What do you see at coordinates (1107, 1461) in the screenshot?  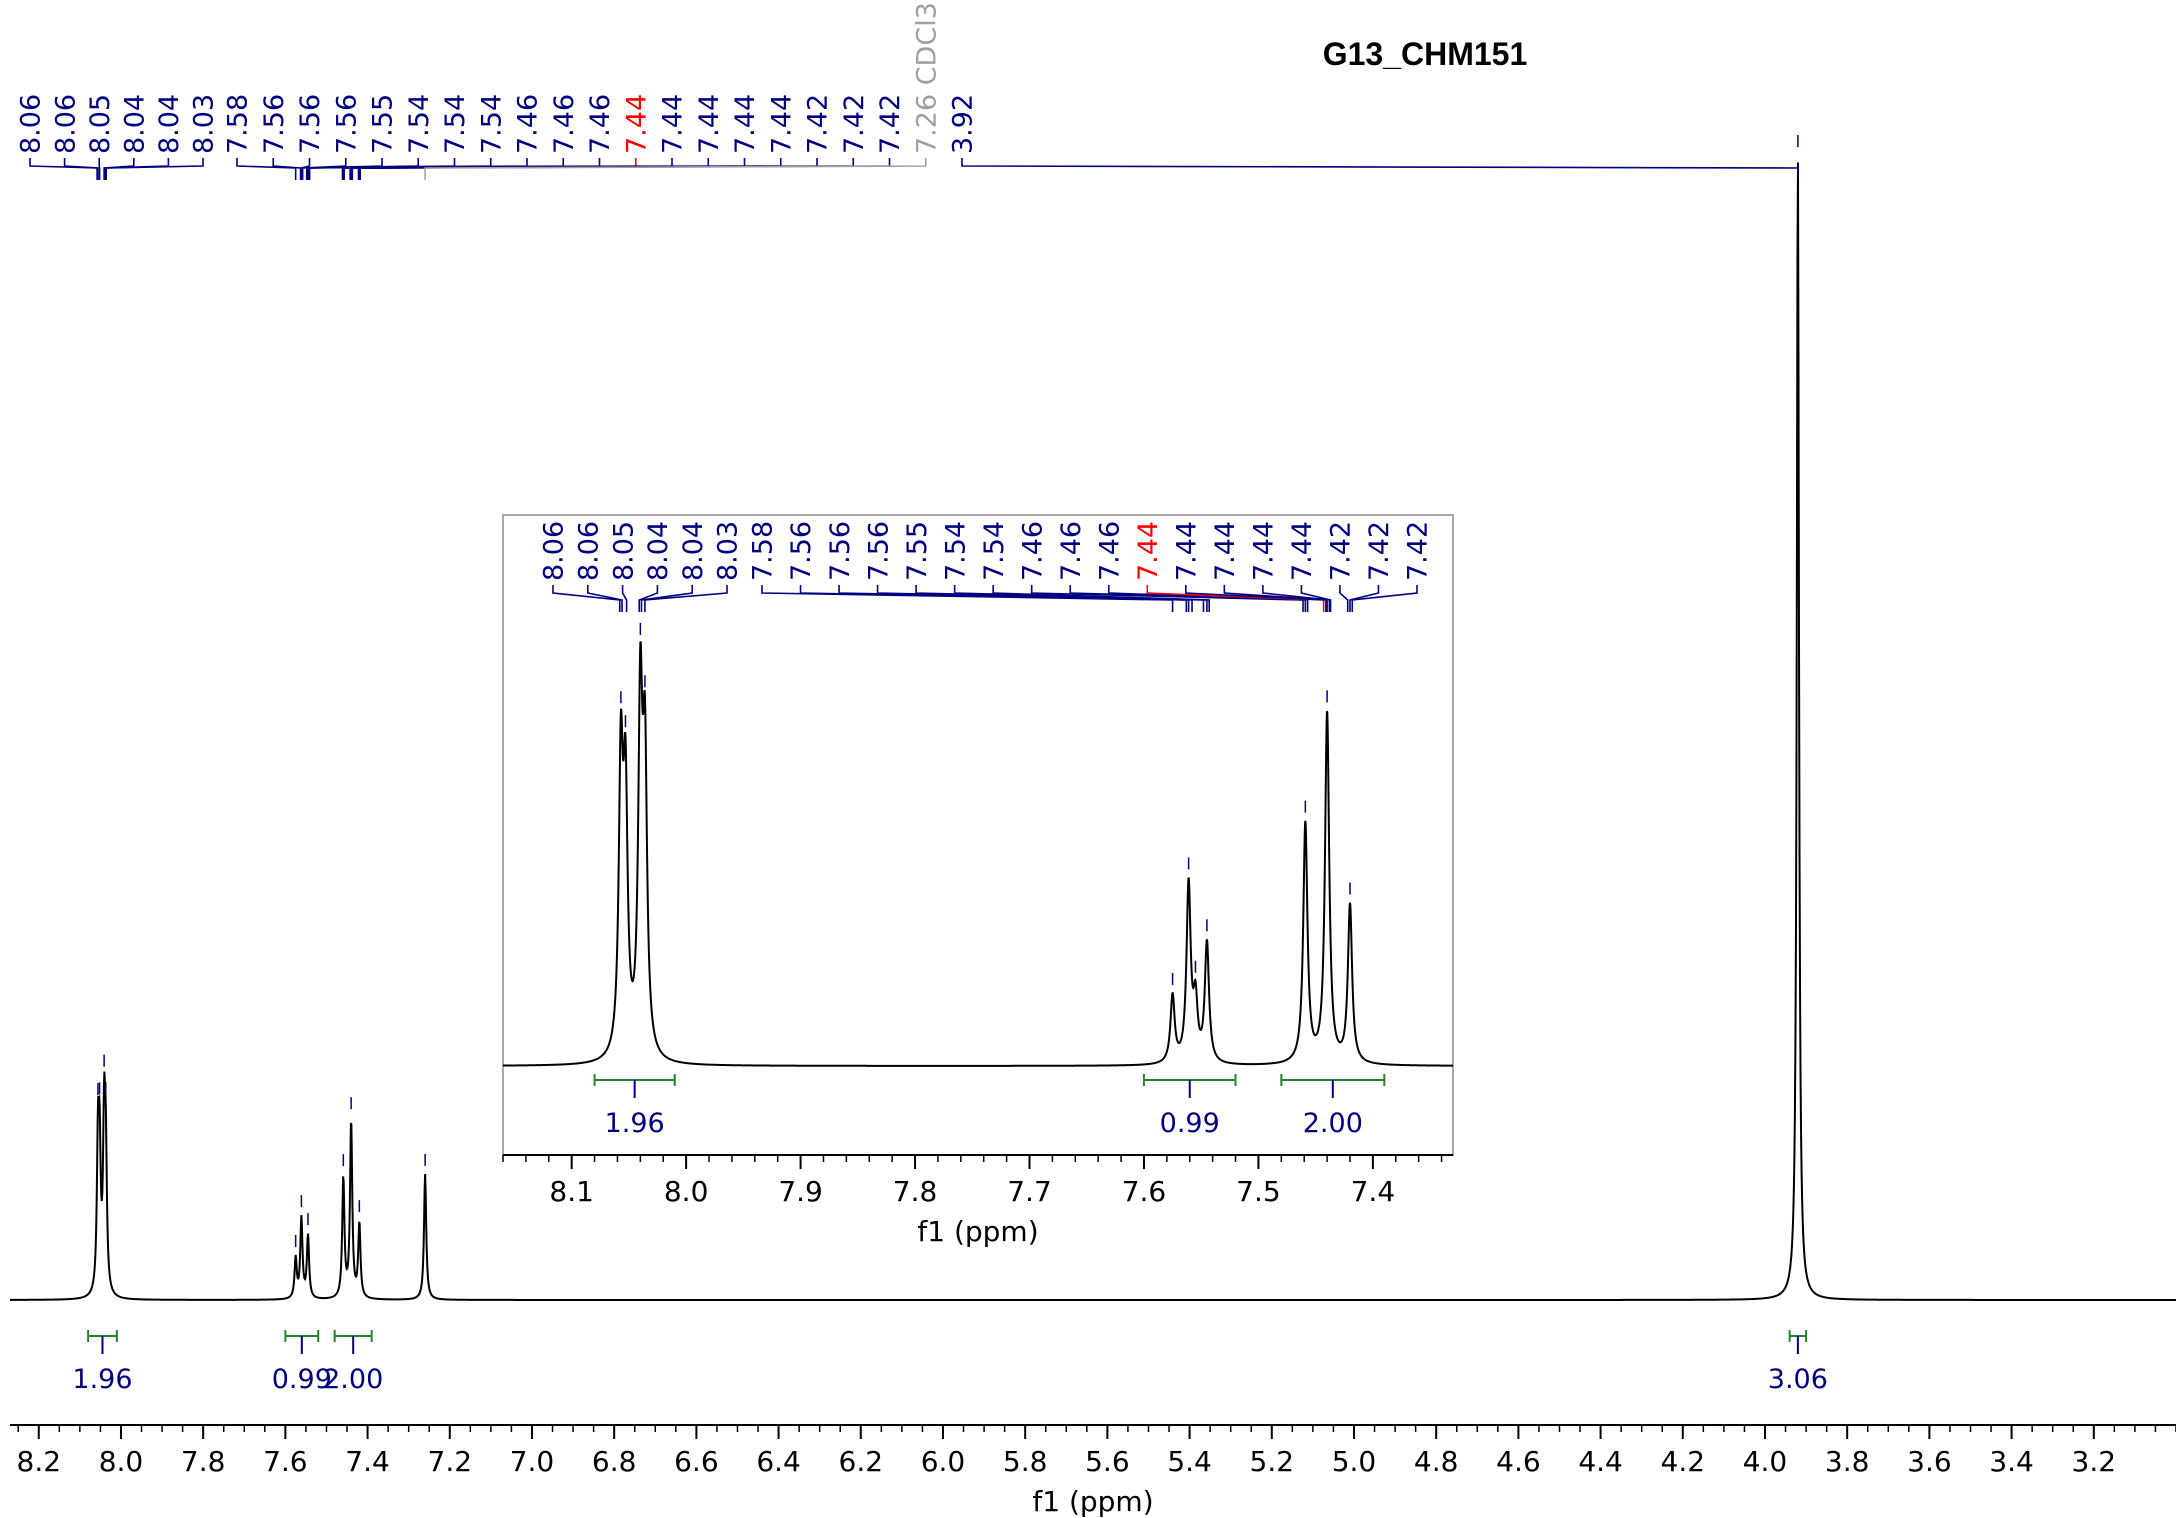 I see `x-tick-label: 5.6` at bounding box center [1107, 1461].